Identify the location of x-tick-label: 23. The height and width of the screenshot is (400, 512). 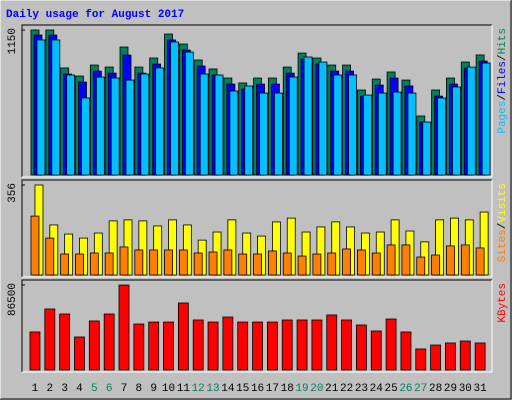
(361, 389).